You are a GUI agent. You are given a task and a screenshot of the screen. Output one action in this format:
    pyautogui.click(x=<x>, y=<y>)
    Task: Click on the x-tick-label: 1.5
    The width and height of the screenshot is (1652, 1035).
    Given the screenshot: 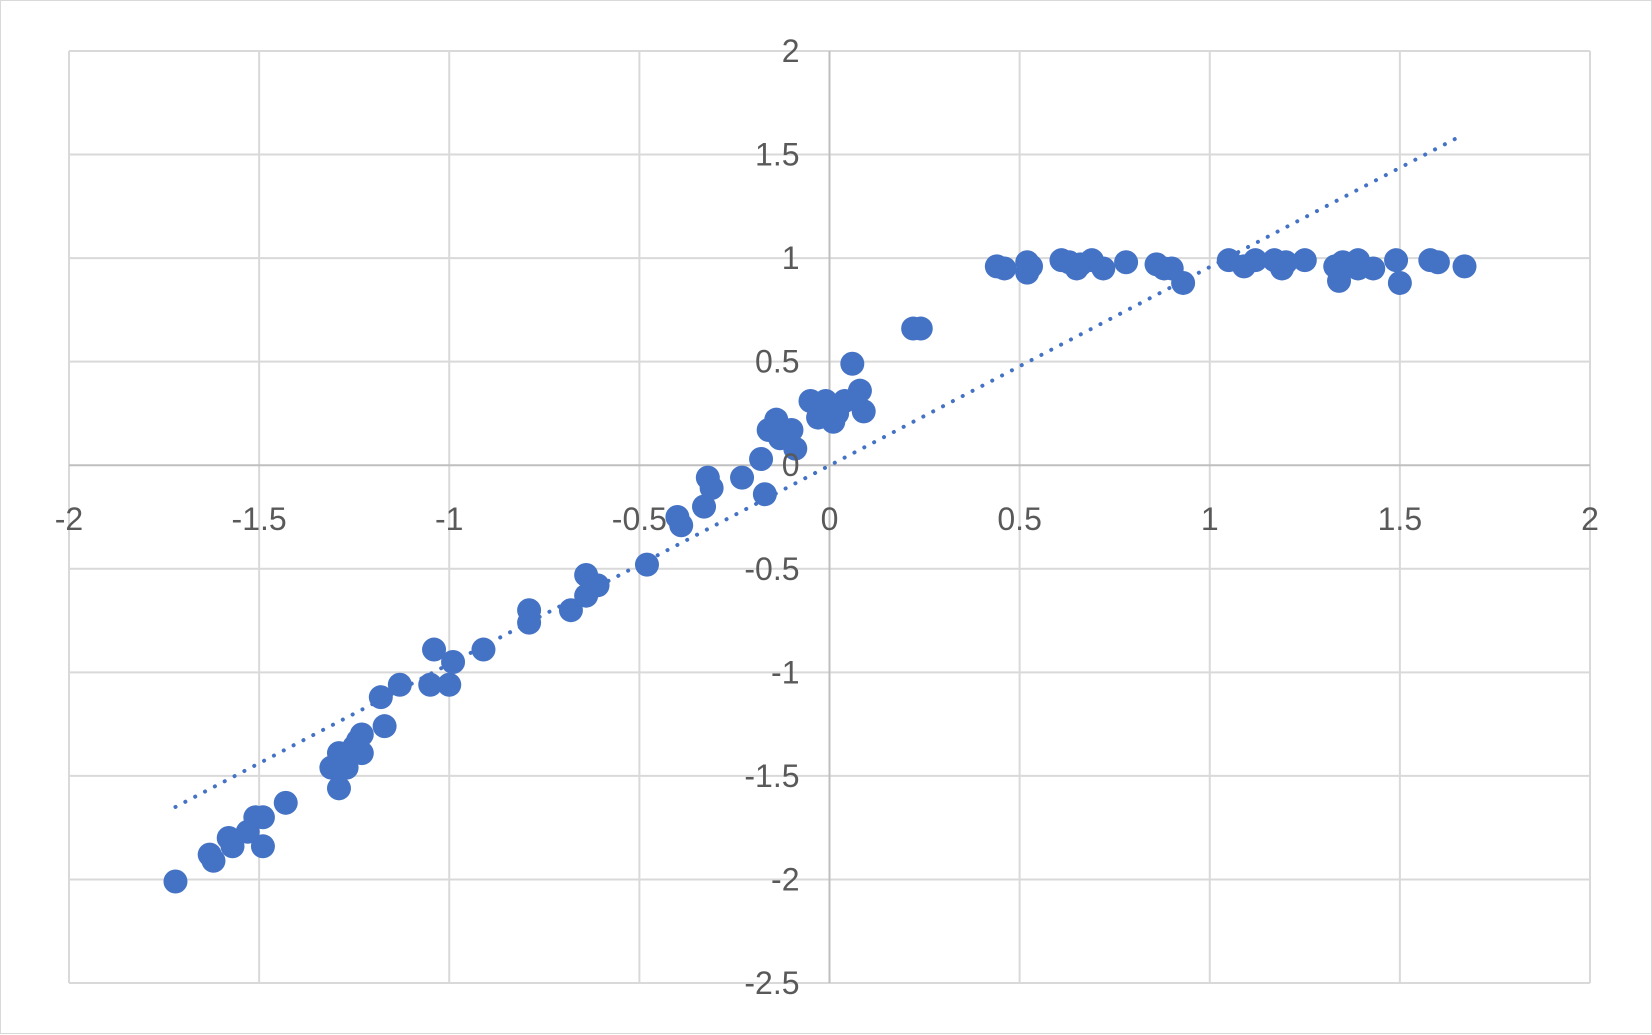 What is the action you would take?
    pyautogui.click(x=1400, y=519)
    